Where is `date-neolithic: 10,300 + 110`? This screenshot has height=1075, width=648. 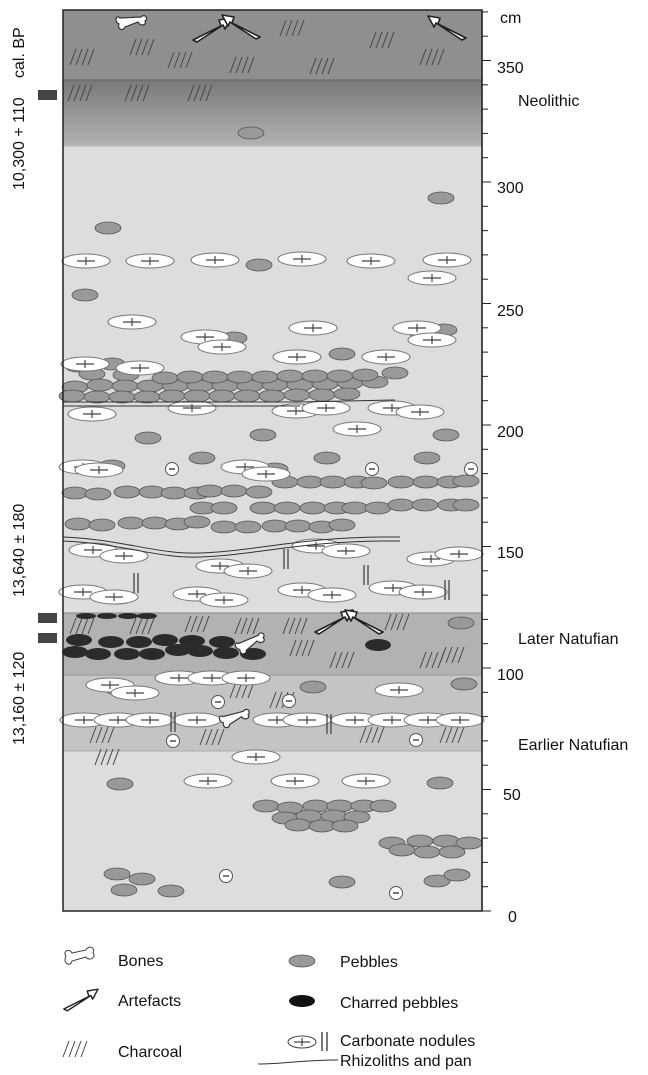 date-neolithic: 10,300 + 110 is located at coordinates (19, 143).